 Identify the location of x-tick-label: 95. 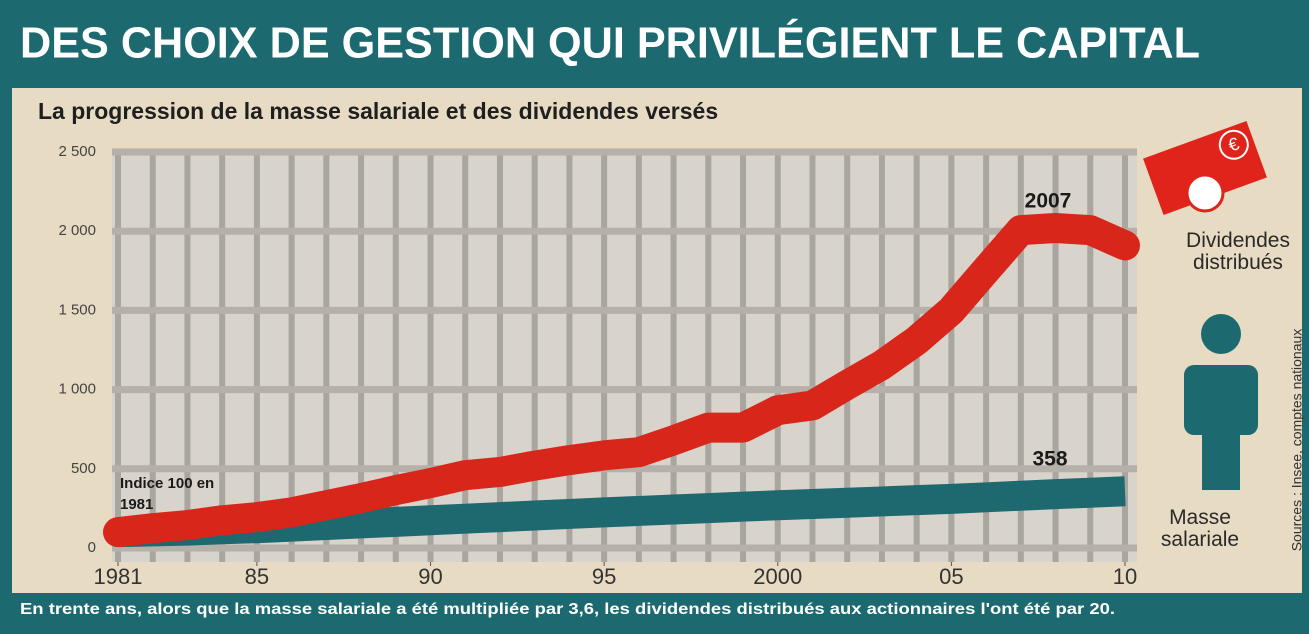
(604, 576).